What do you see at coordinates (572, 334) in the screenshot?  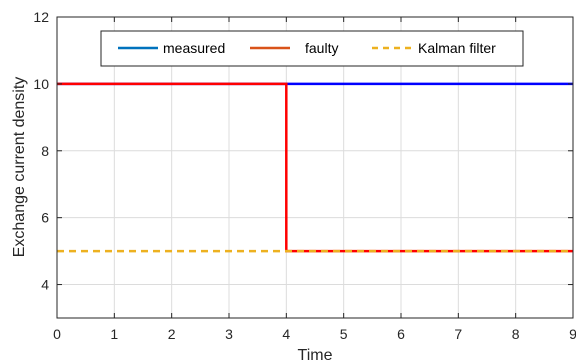 I see `x-tick-label: 9` at bounding box center [572, 334].